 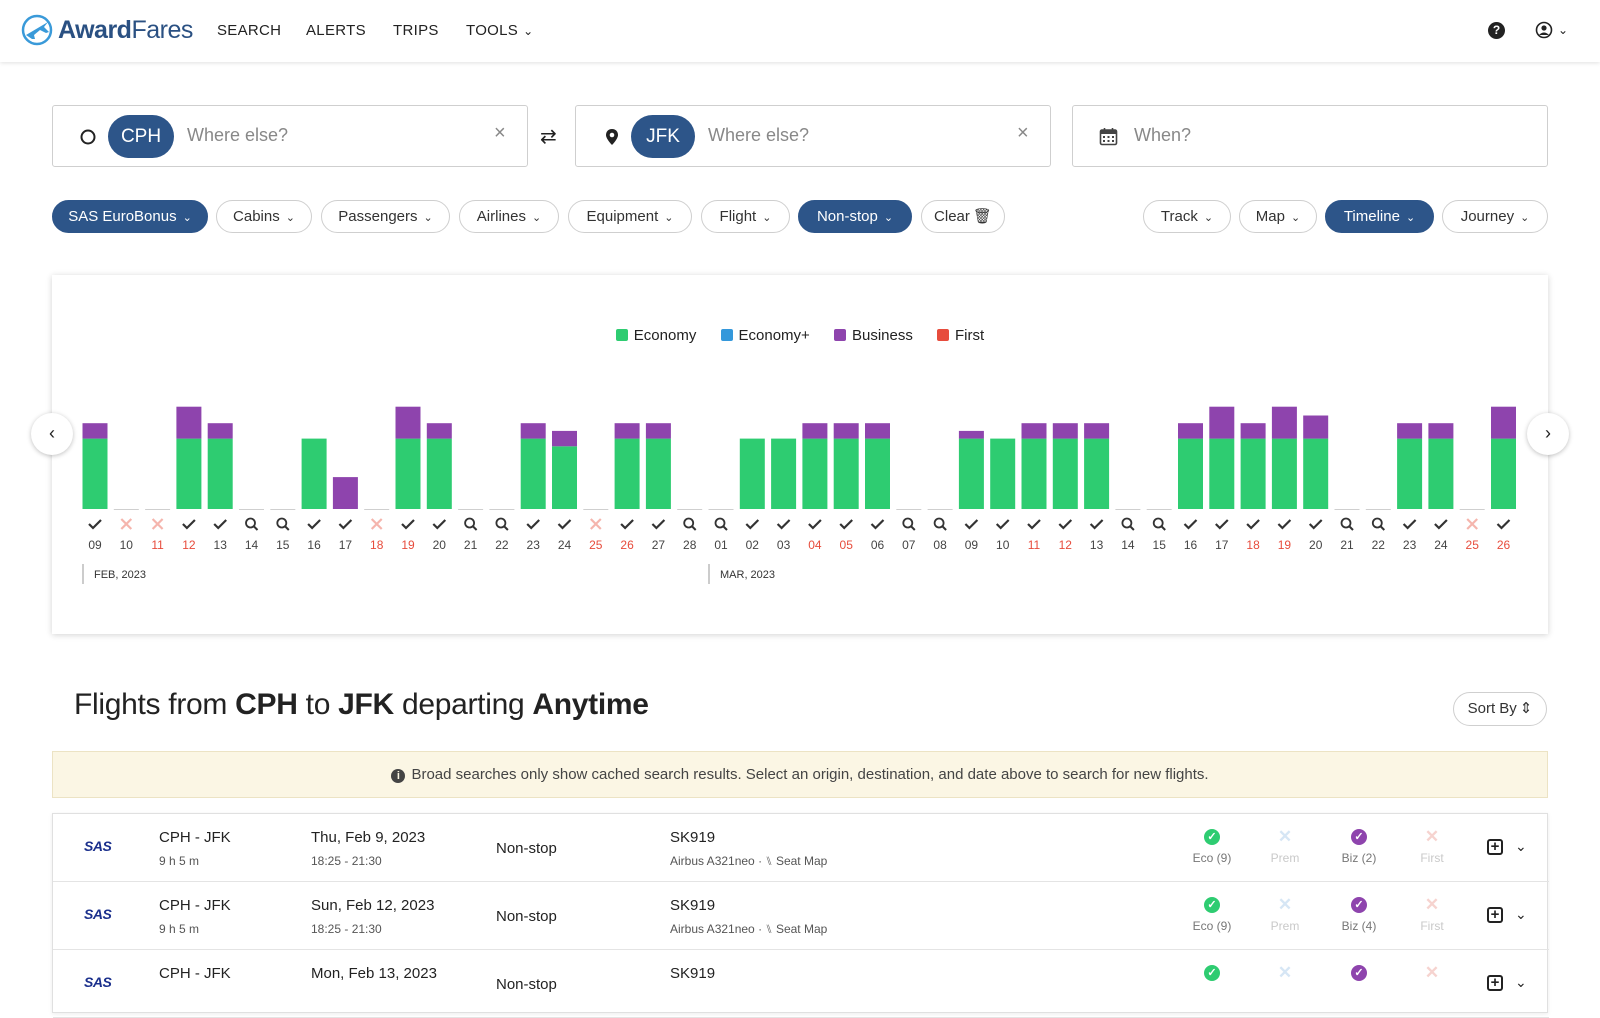 I want to click on view-journey-pill: Journey ⌄, so click(x=1495, y=216).